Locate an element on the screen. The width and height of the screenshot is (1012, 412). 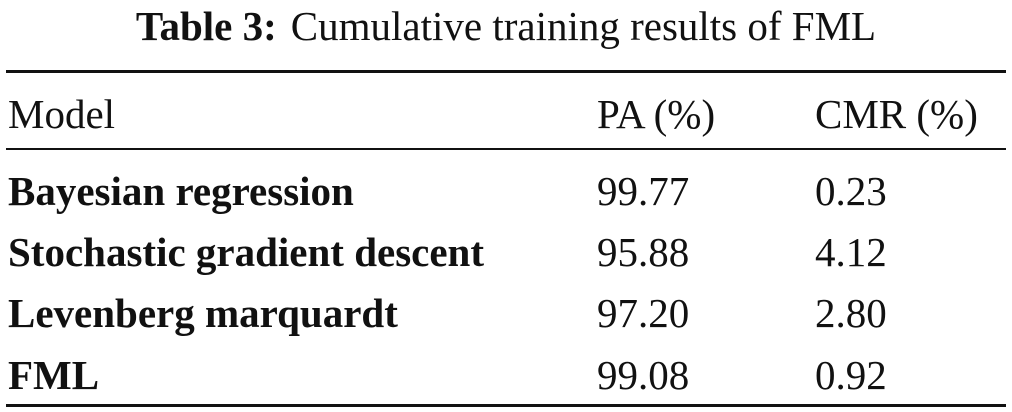
header-cell: Model is located at coordinates (62, 114).